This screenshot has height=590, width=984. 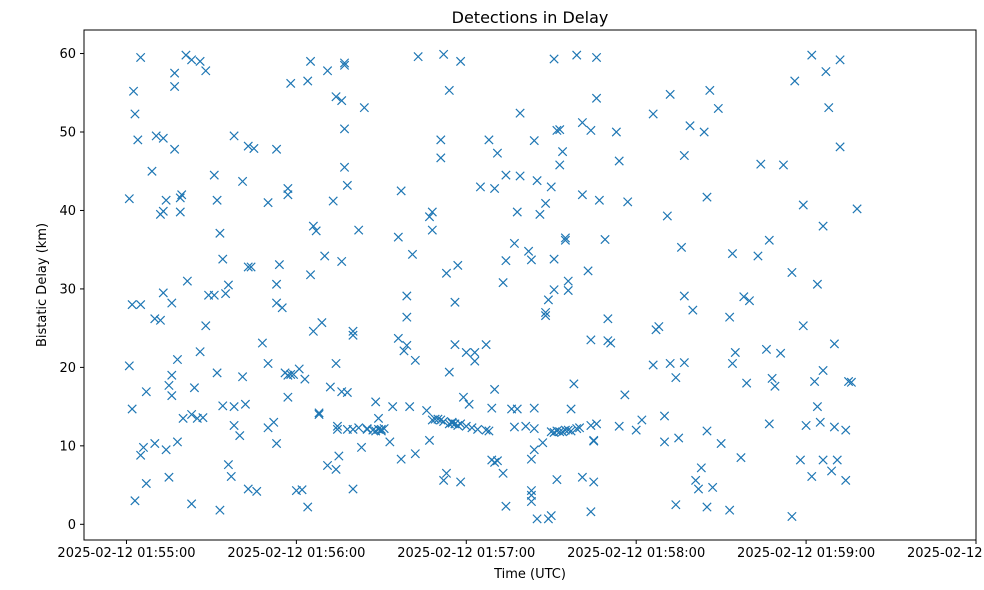 What do you see at coordinates (530, 17) in the screenshot?
I see `chart-title: Detections in Delay` at bounding box center [530, 17].